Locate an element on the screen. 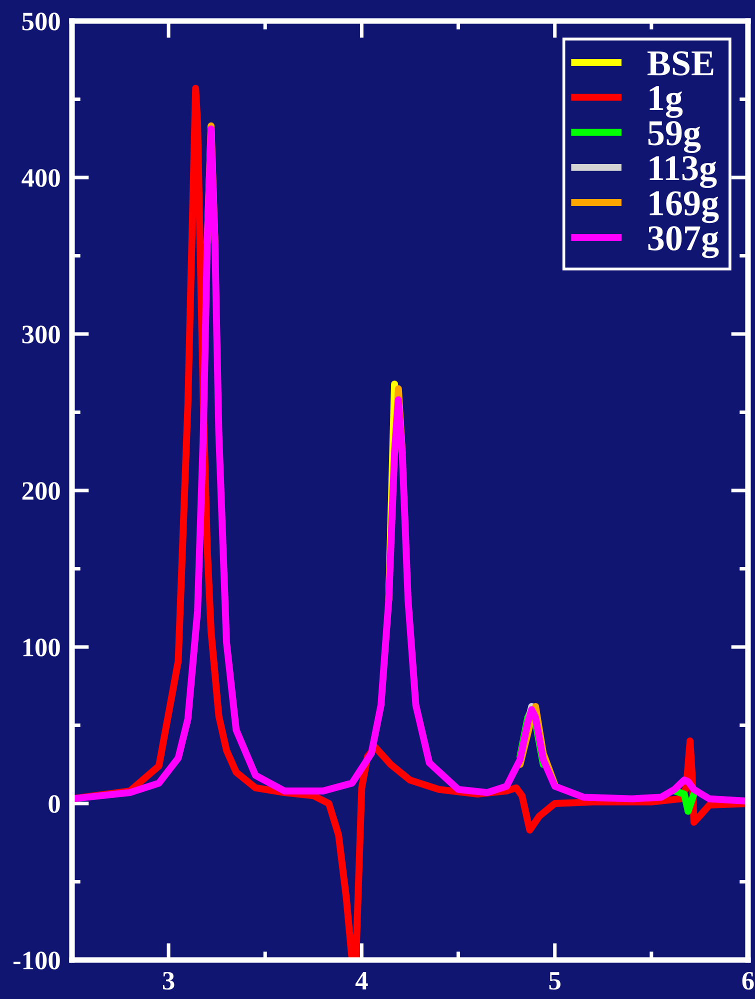 Image resolution: width=755 pixels, height=999 pixels. legend-label: 1g is located at coordinates (666, 102).